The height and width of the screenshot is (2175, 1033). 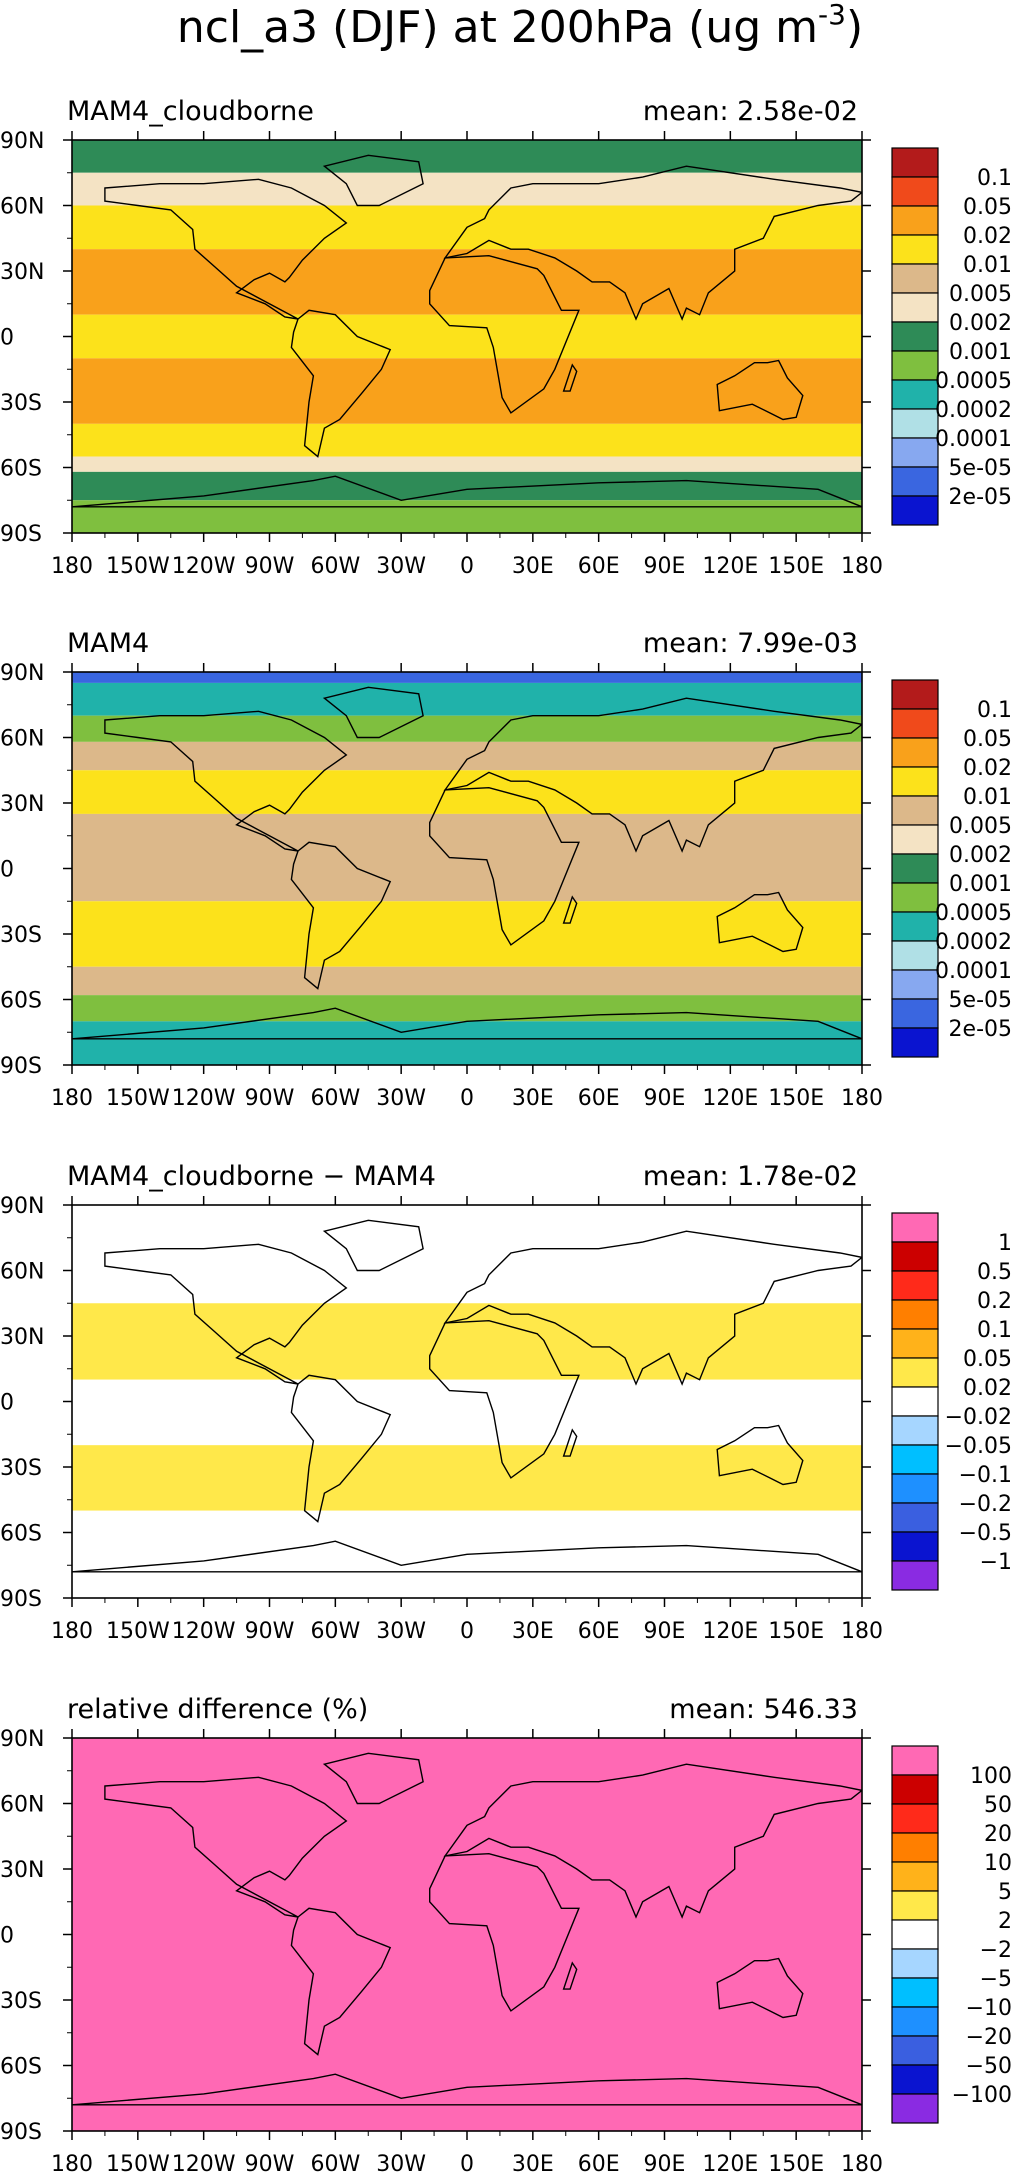 I want to click on panel-title: MAM4, so click(x=108, y=643).